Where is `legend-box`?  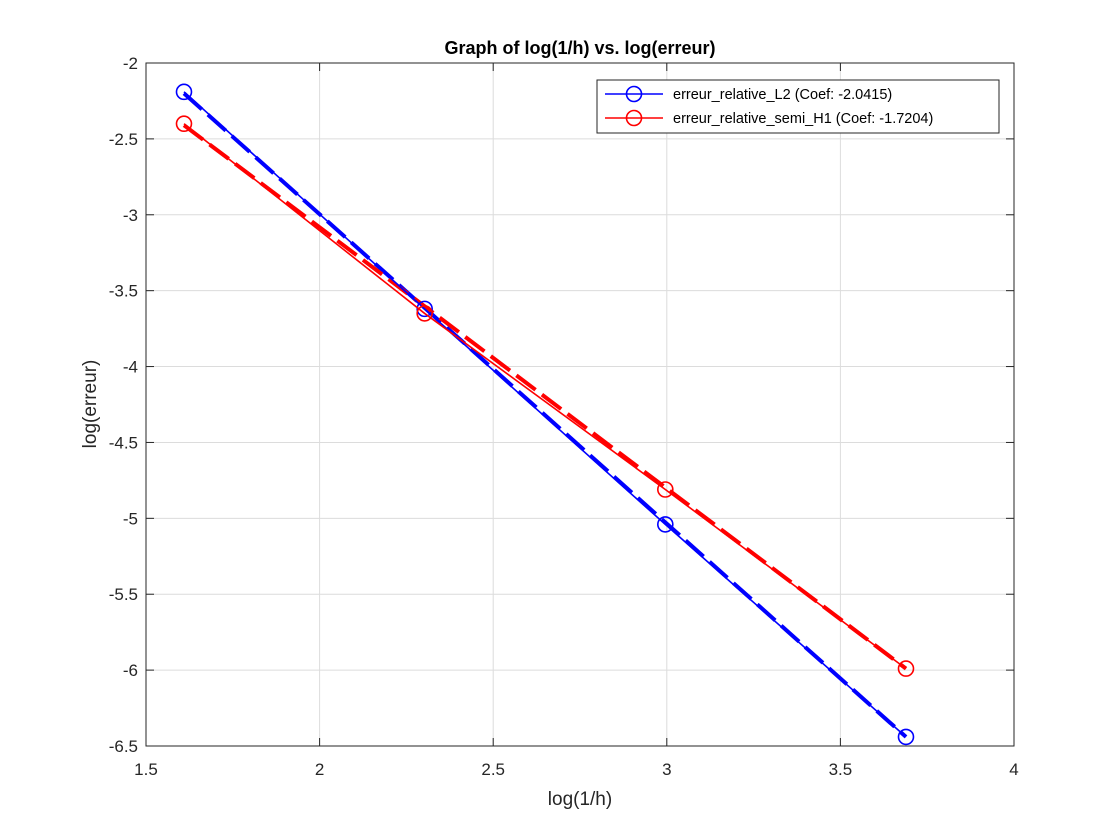 legend-box is located at coordinates (798, 106).